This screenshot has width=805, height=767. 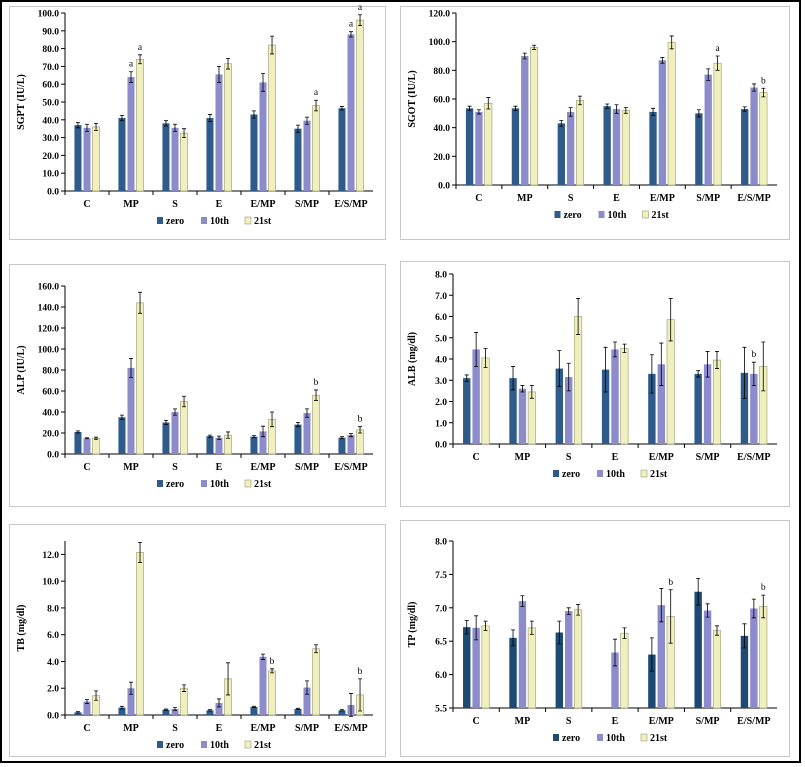 What do you see at coordinates (571, 198) in the screenshot?
I see `x-category-label: S` at bounding box center [571, 198].